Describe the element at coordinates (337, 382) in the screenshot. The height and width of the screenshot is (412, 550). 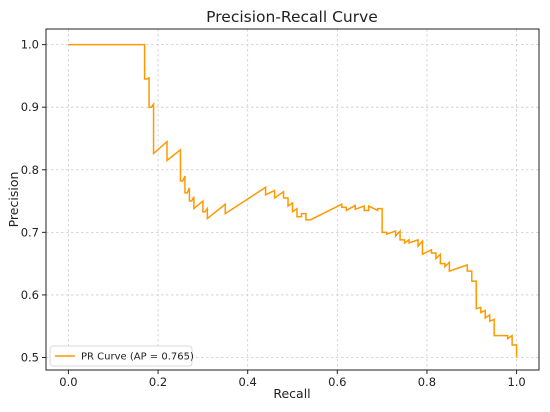
I see `x-tick-label: 0.6` at that location.